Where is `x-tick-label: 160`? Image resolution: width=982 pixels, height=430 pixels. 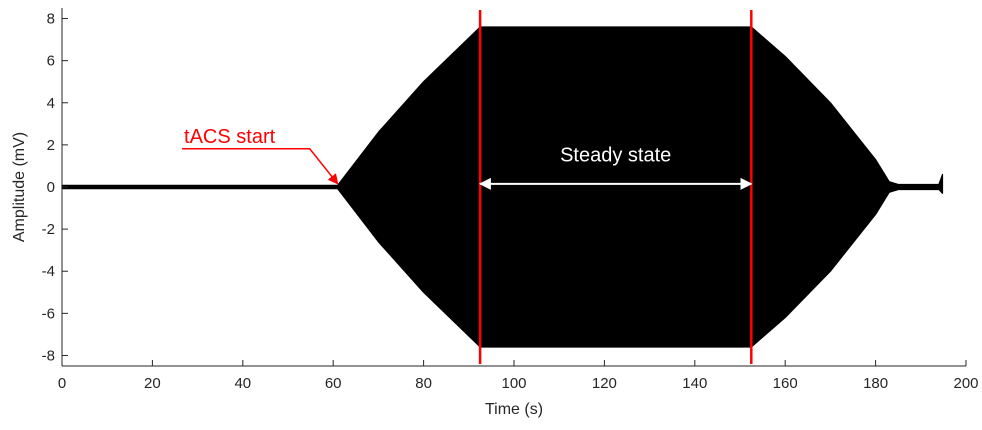 x-tick-label: 160 is located at coordinates (785, 383).